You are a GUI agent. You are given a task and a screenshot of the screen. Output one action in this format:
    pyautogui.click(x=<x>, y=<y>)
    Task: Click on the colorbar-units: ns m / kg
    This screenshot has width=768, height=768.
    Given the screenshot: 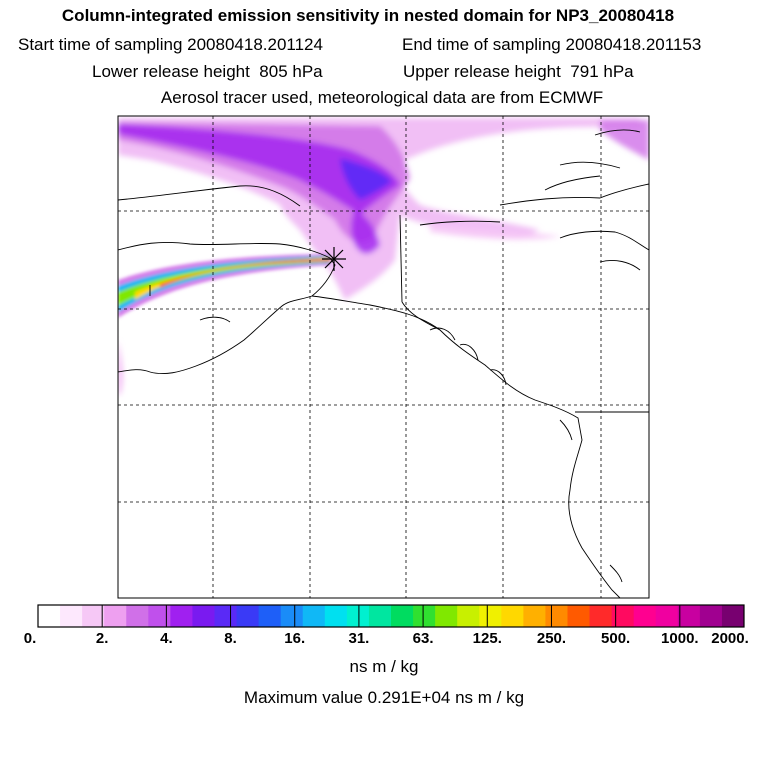 What is the action you would take?
    pyautogui.click(x=384, y=666)
    